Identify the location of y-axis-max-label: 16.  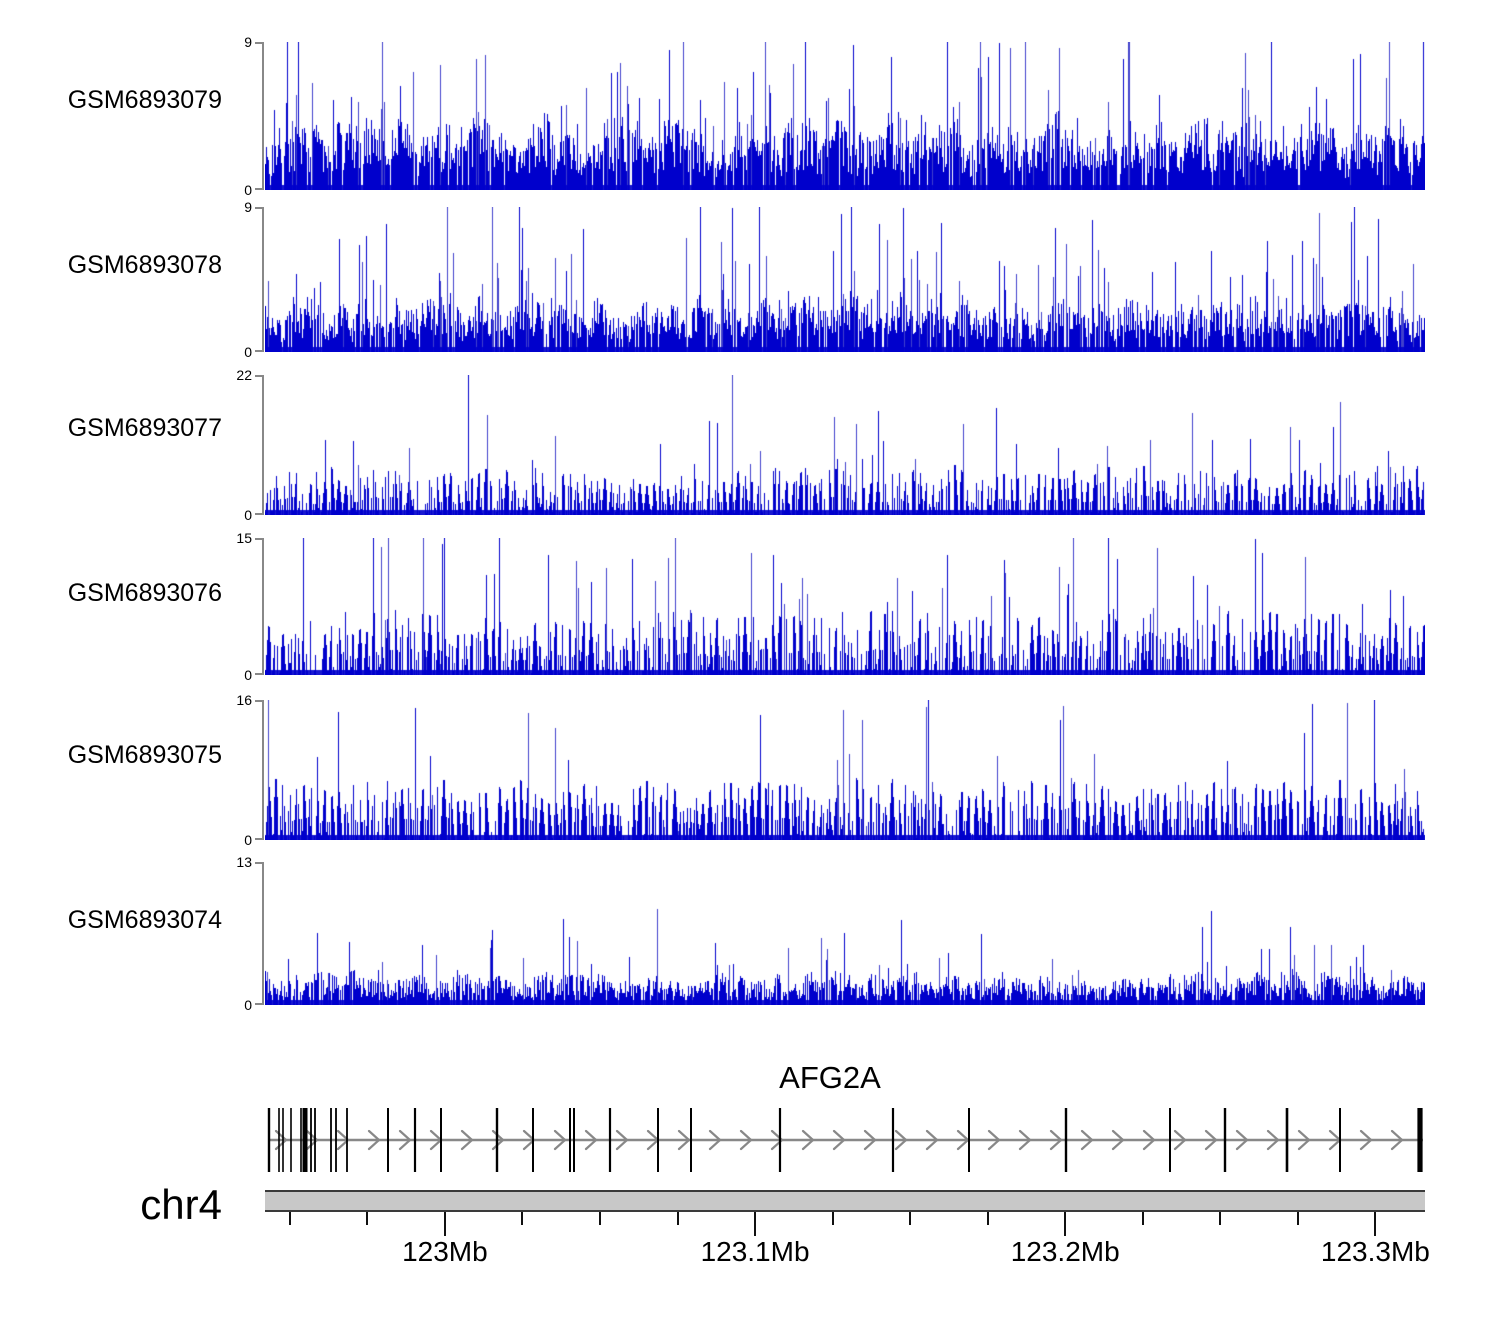
(244, 700).